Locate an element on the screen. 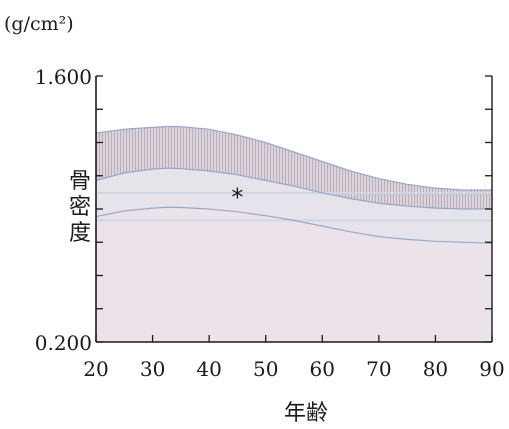 This screenshot has height=429, width=509. y-tick-labels: 1.600 0.200 is located at coordinates (63, 210).